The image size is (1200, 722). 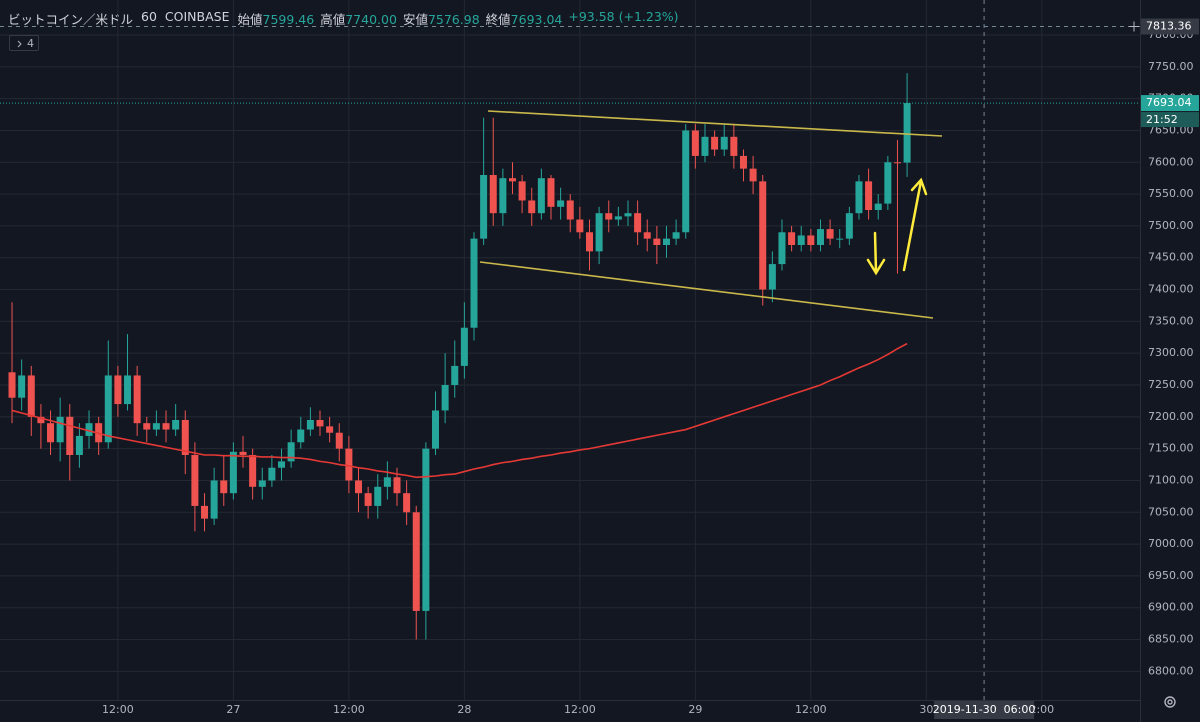 I want to click on last-price-tag, so click(x=1170, y=103).